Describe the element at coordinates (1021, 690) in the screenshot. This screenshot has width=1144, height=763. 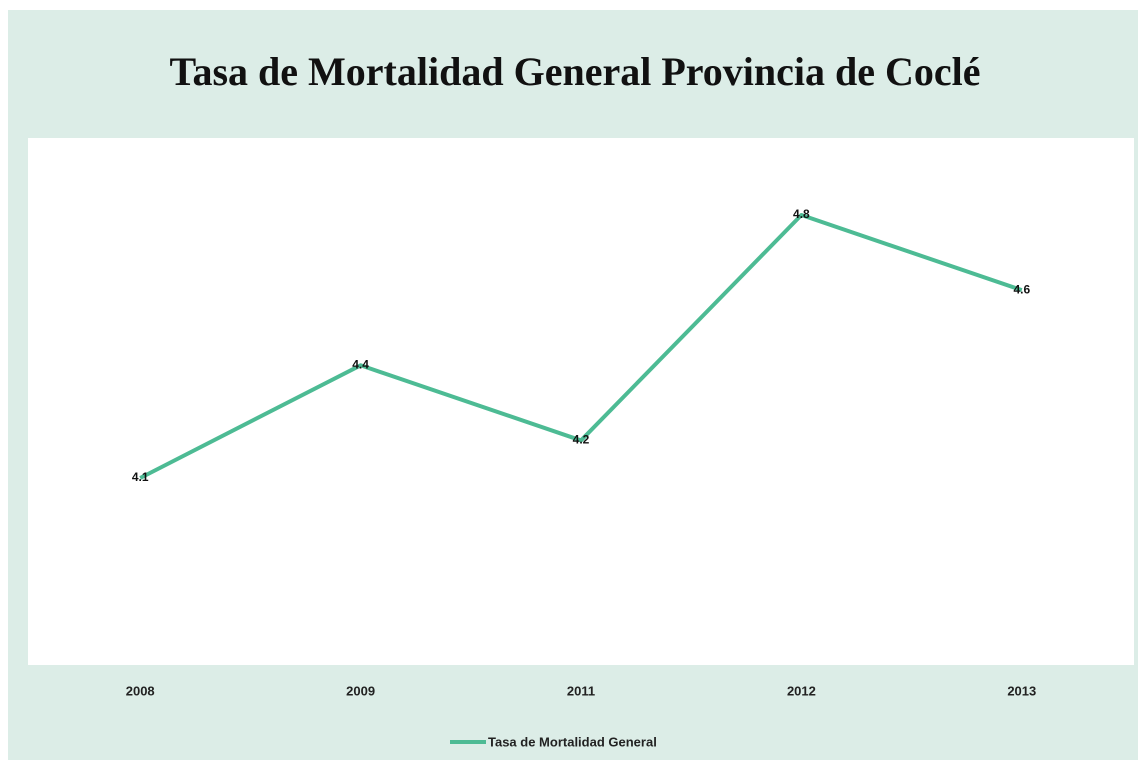
I see `x-tick-label: 2013` at that location.